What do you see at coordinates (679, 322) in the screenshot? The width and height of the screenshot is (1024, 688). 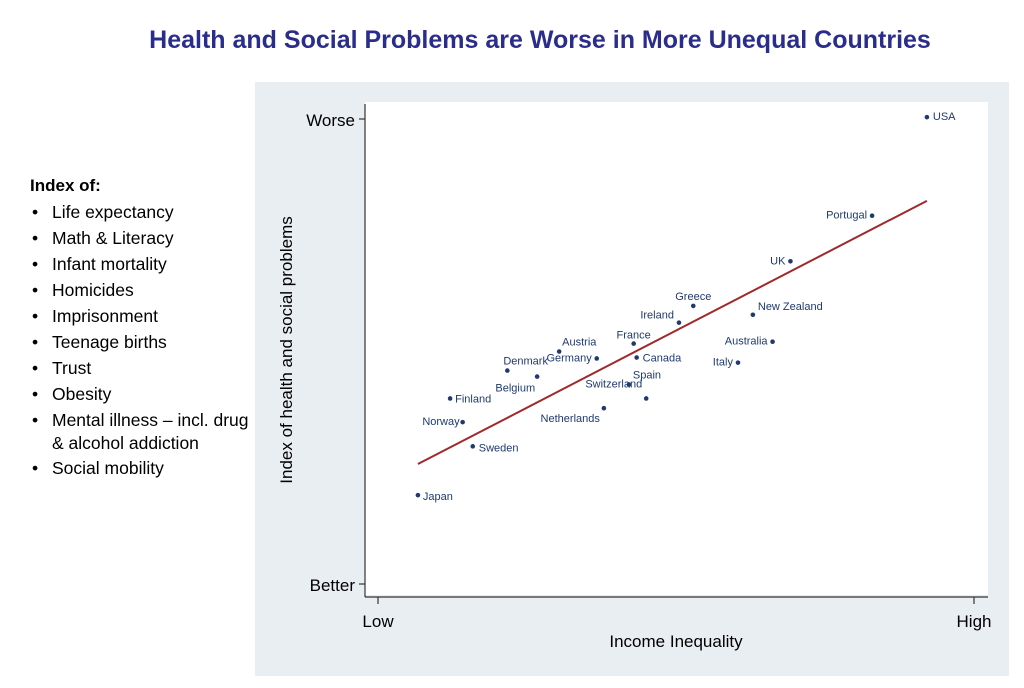 I see `data-point-ireland` at bounding box center [679, 322].